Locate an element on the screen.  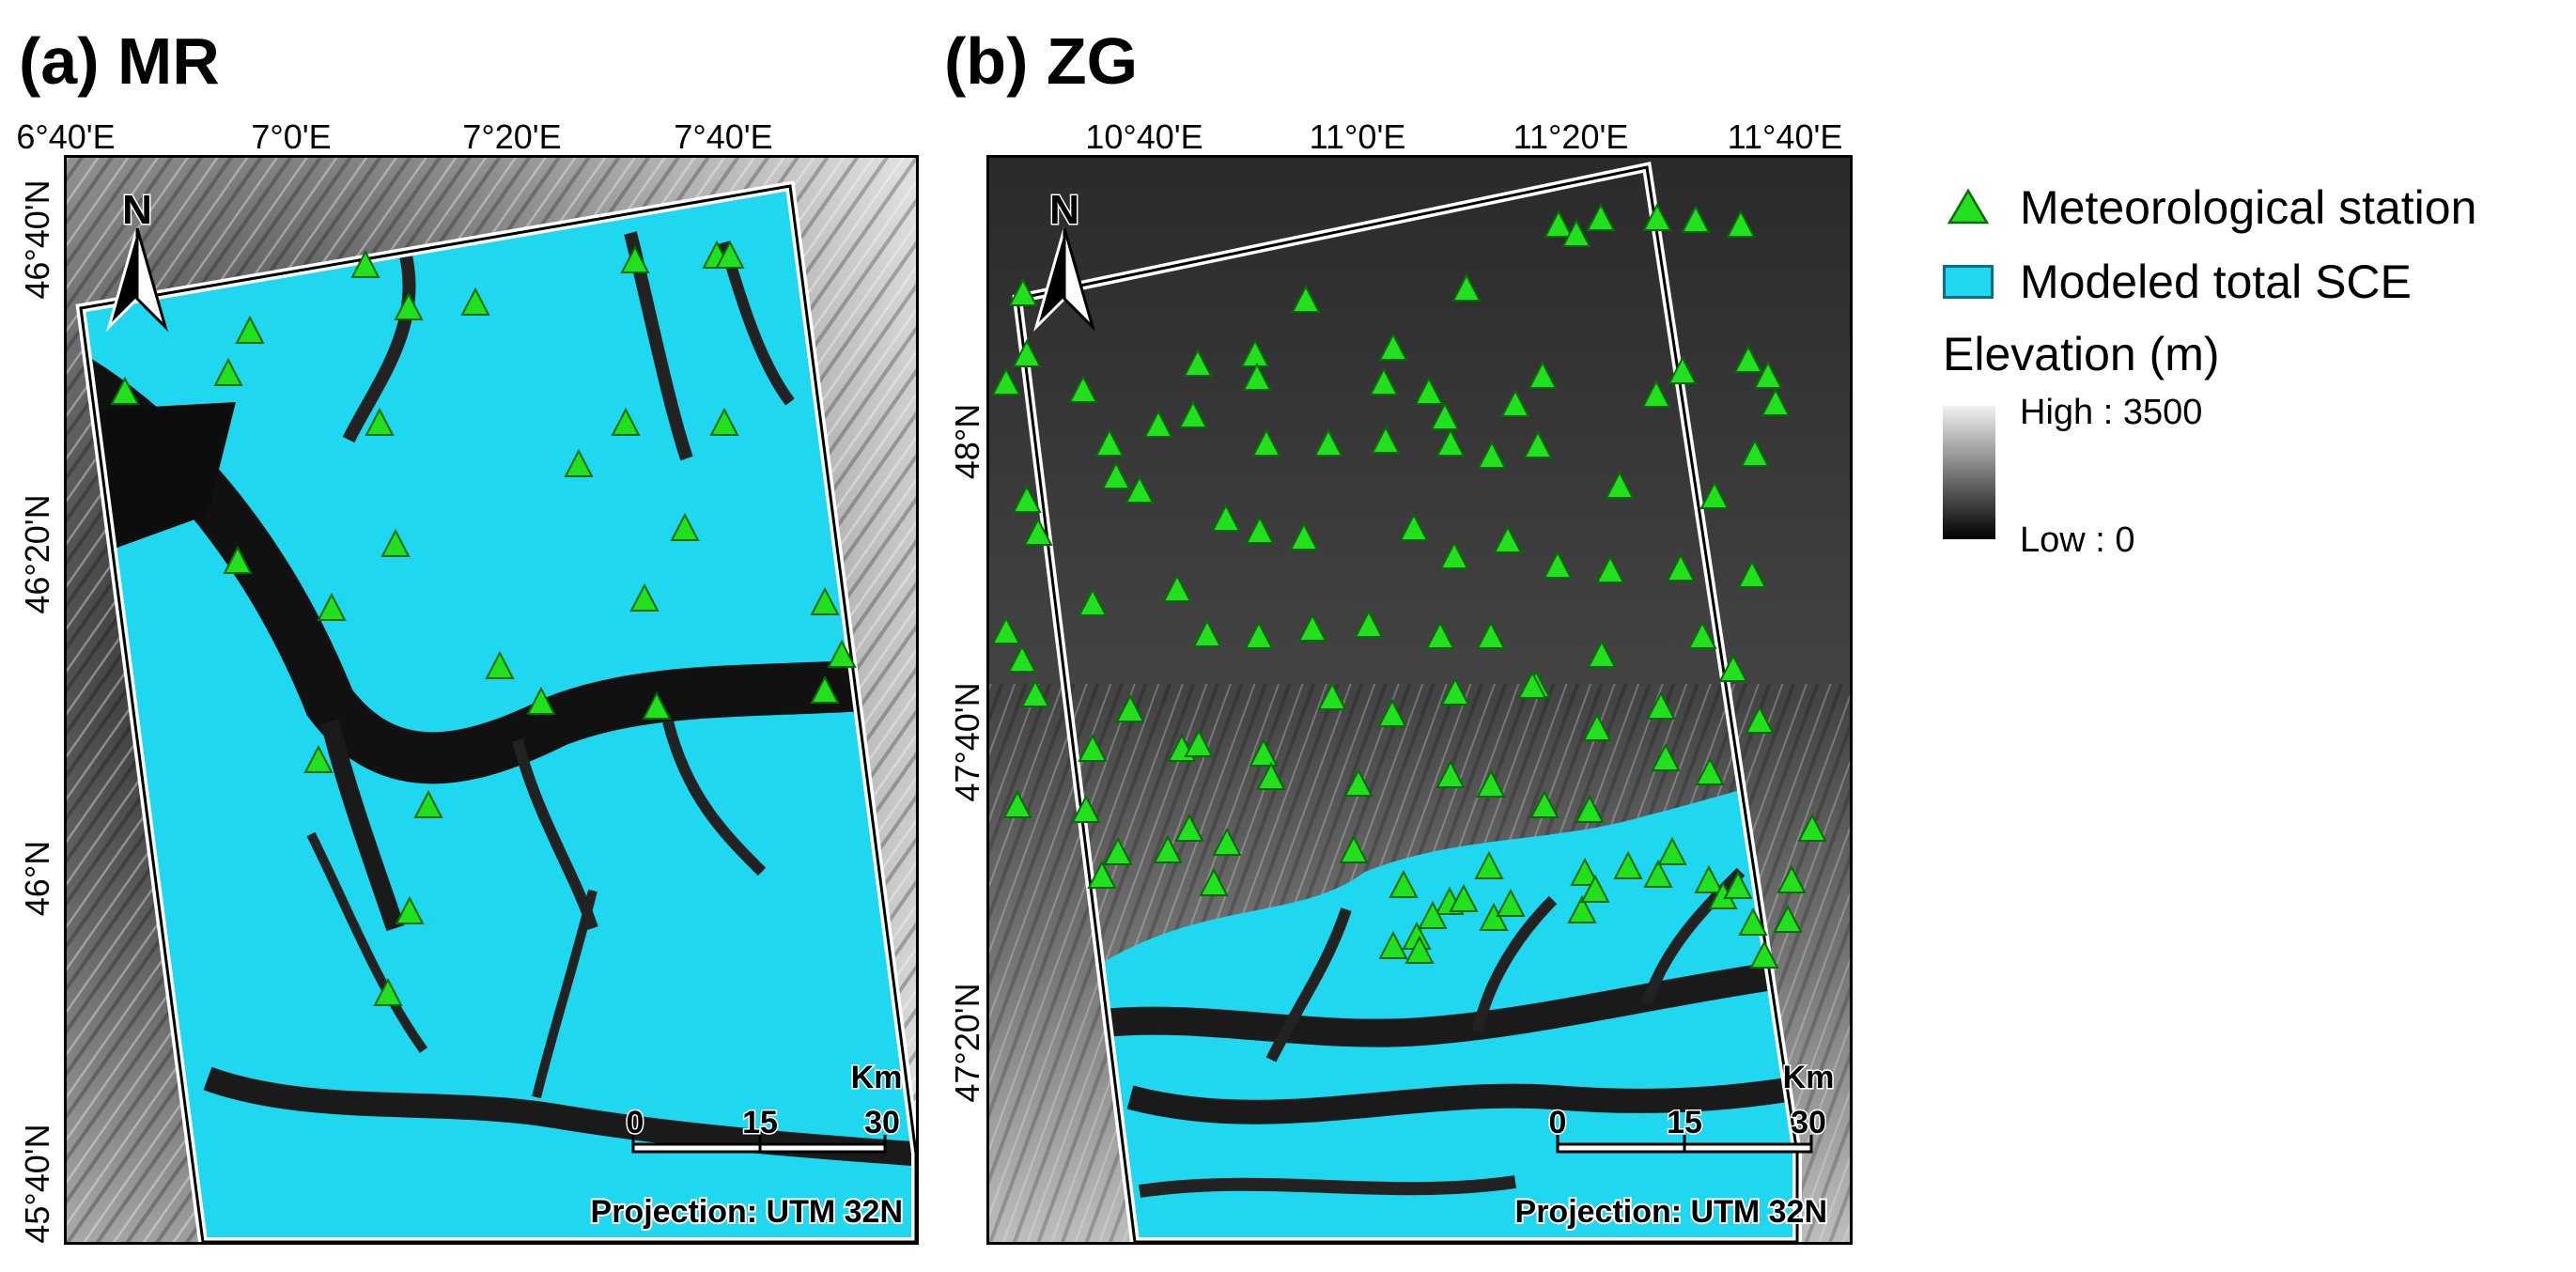
lon-tick-label: 11°40'E is located at coordinates (1785, 136).